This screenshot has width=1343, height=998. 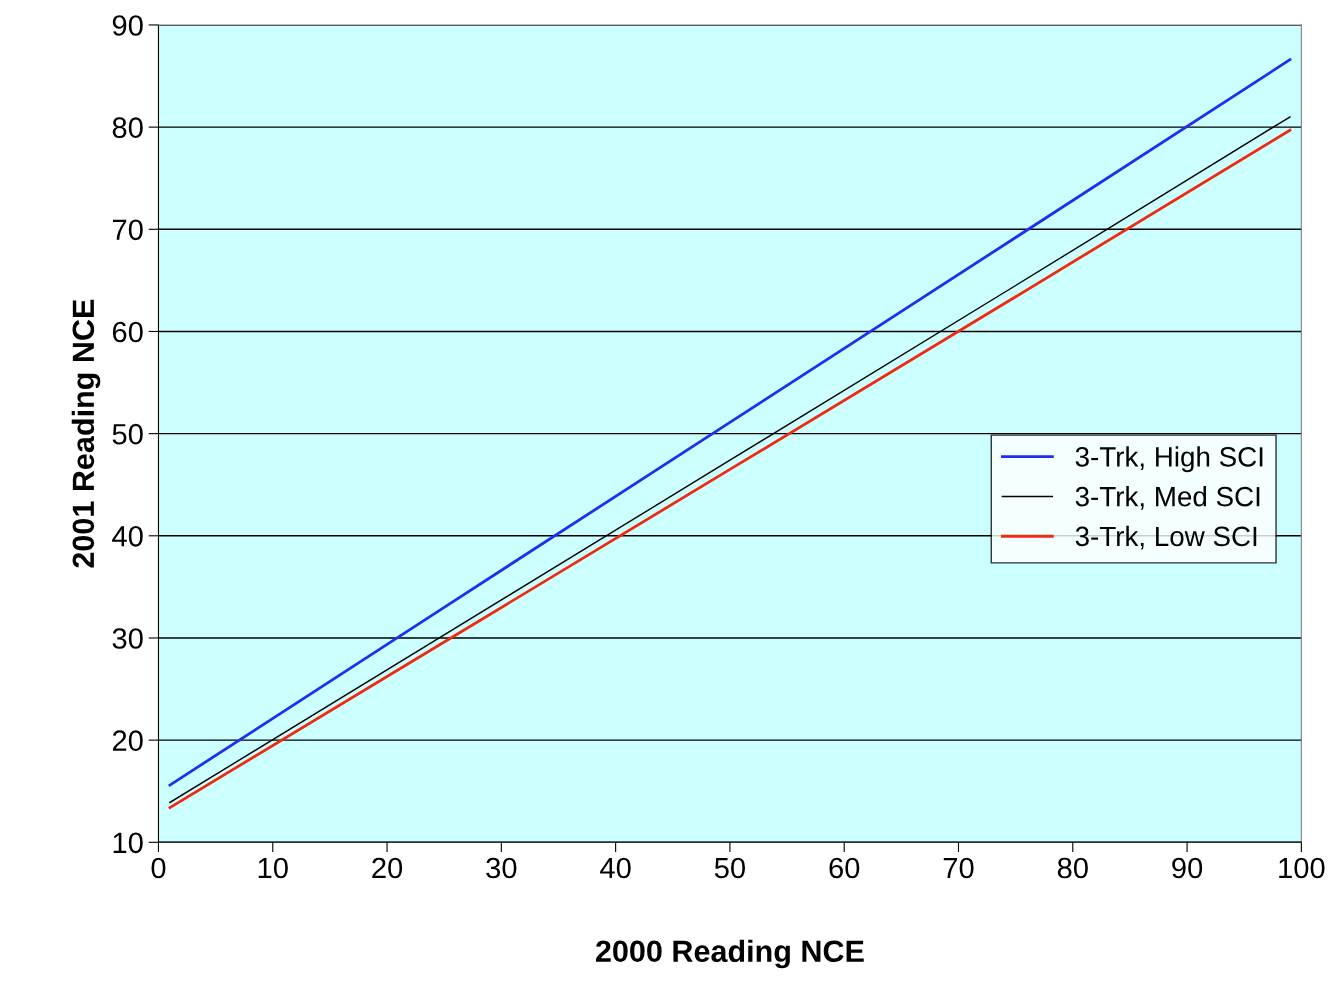 What do you see at coordinates (729, 954) in the screenshot?
I see `x-axis-title: 2000 Reading NCE` at bounding box center [729, 954].